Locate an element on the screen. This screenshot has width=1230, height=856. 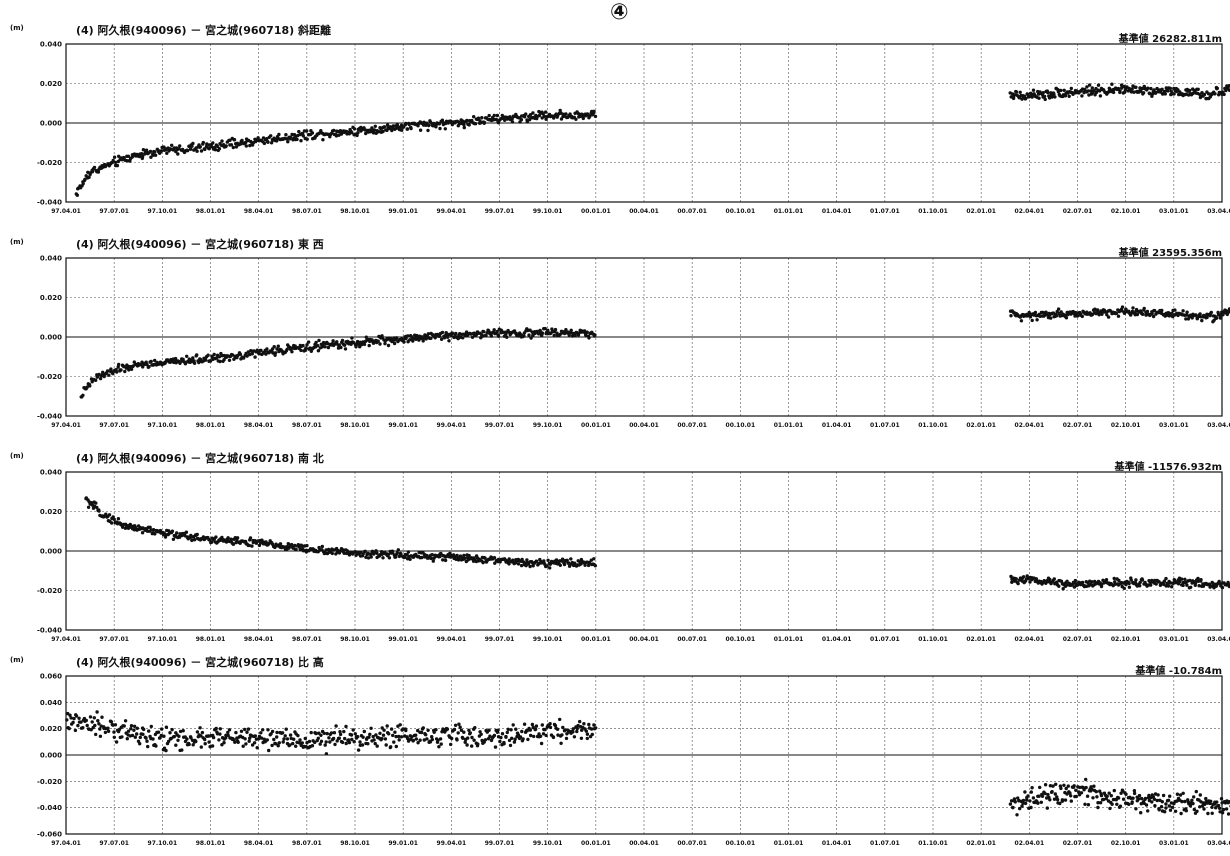
x-tick-label: 98.10.01 is located at coordinates (355, 843).